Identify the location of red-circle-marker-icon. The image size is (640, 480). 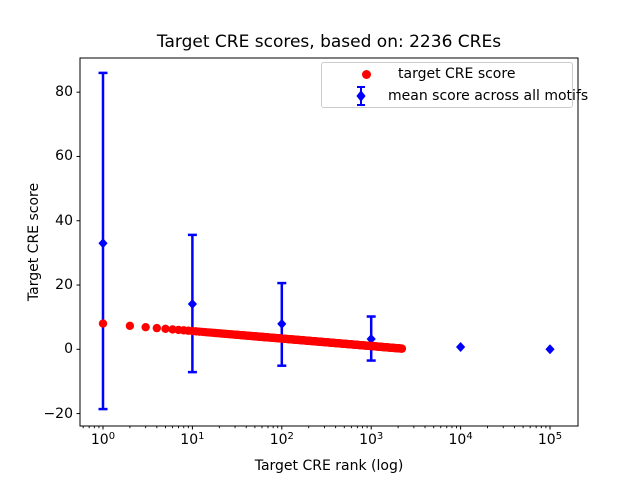
(366, 74).